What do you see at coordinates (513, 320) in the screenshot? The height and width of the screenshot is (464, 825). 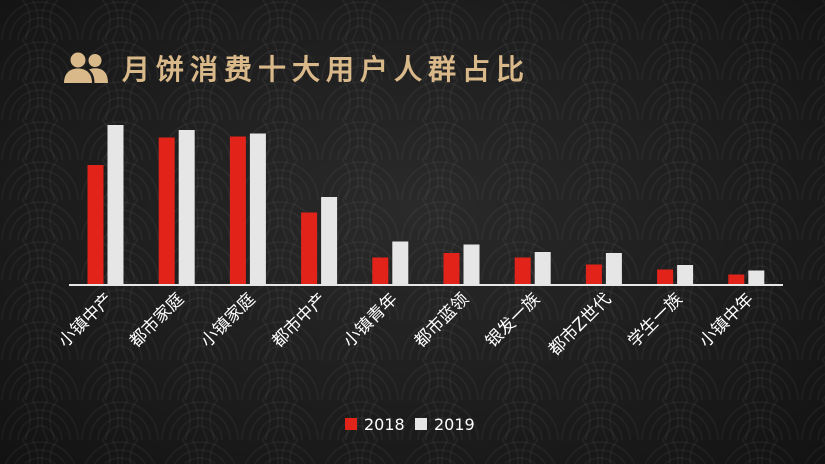 I see `x-tick-label: 银发一族` at bounding box center [513, 320].